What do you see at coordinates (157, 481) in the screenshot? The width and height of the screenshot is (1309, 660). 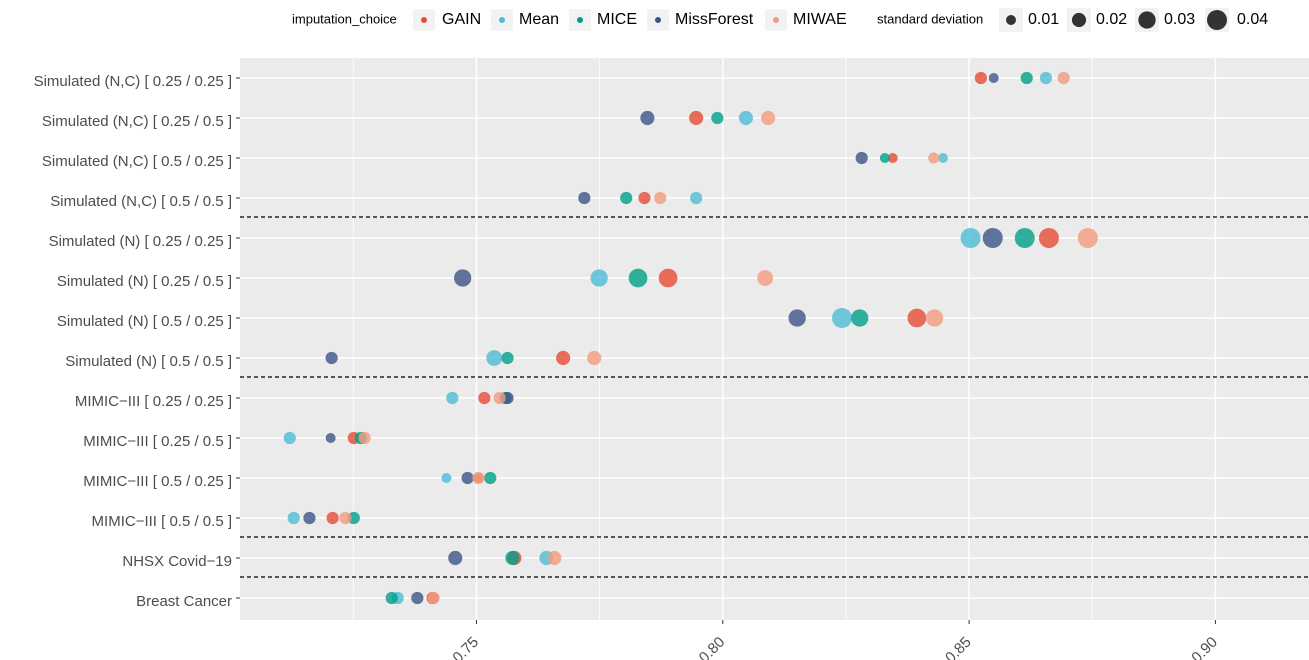 I see `y-tick-label: MIMIC−III [ 0.5 / 0.25 ]` at bounding box center [157, 481].